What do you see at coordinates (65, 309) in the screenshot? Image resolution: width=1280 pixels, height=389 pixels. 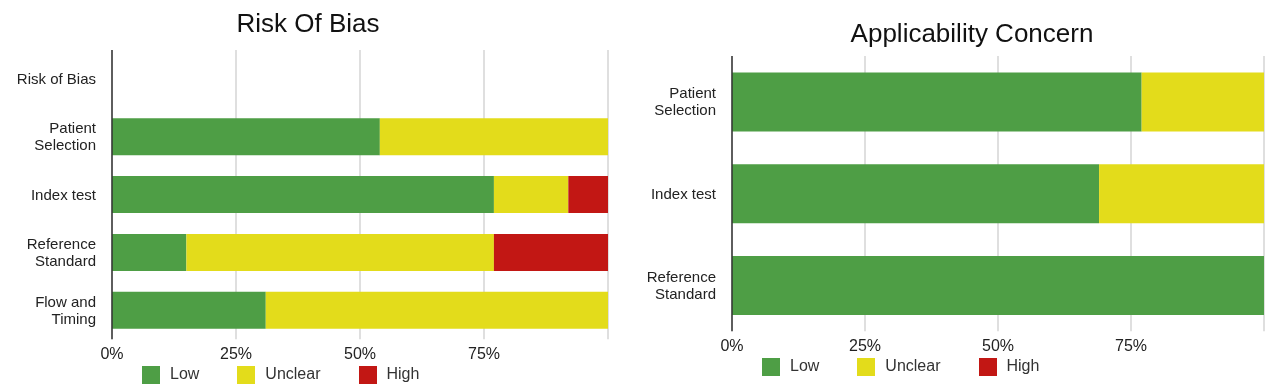 I see `y-tick-label: Flow and Timing` at bounding box center [65, 309].